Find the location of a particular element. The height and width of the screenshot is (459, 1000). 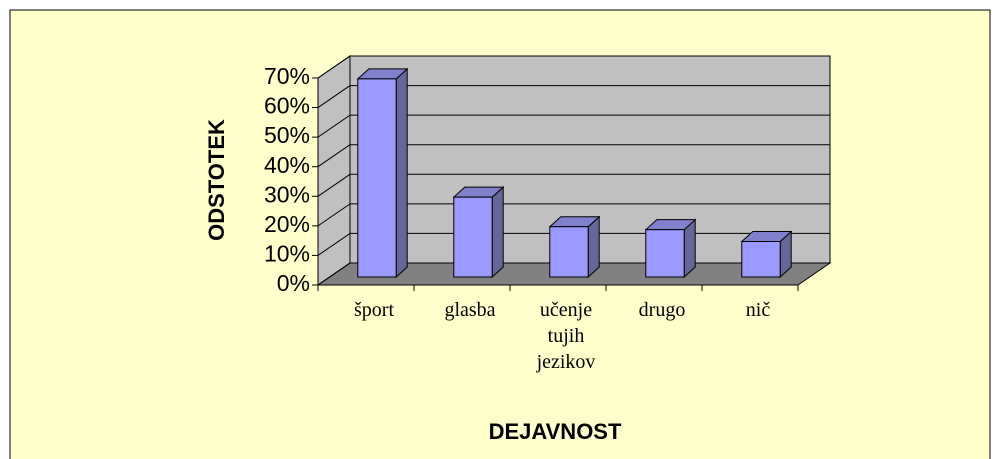

x-tick-label: učenje tujih jezikov is located at coordinates (566, 336).